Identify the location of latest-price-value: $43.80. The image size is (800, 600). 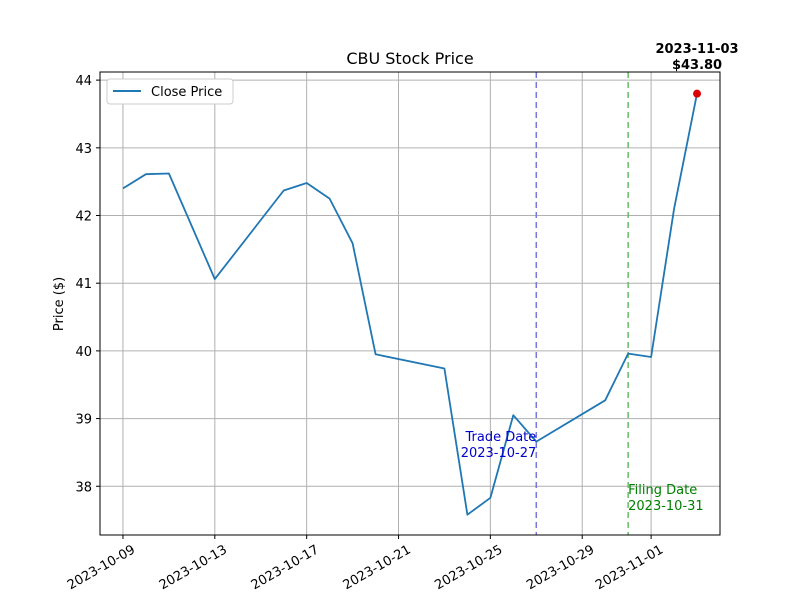
(697, 65).